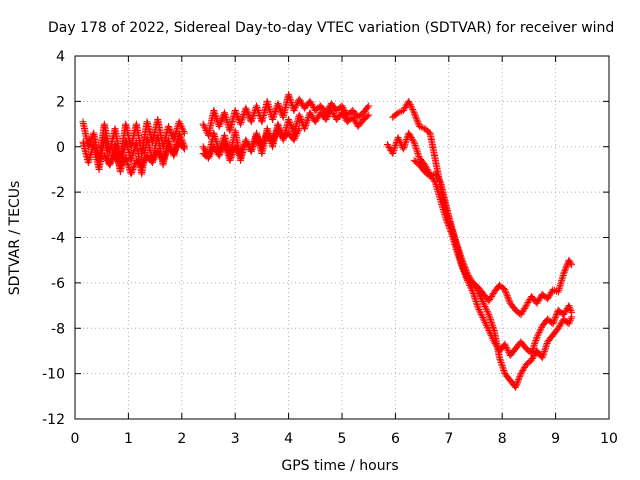  I want to click on y-tick-label: -2, so click(58, 193).